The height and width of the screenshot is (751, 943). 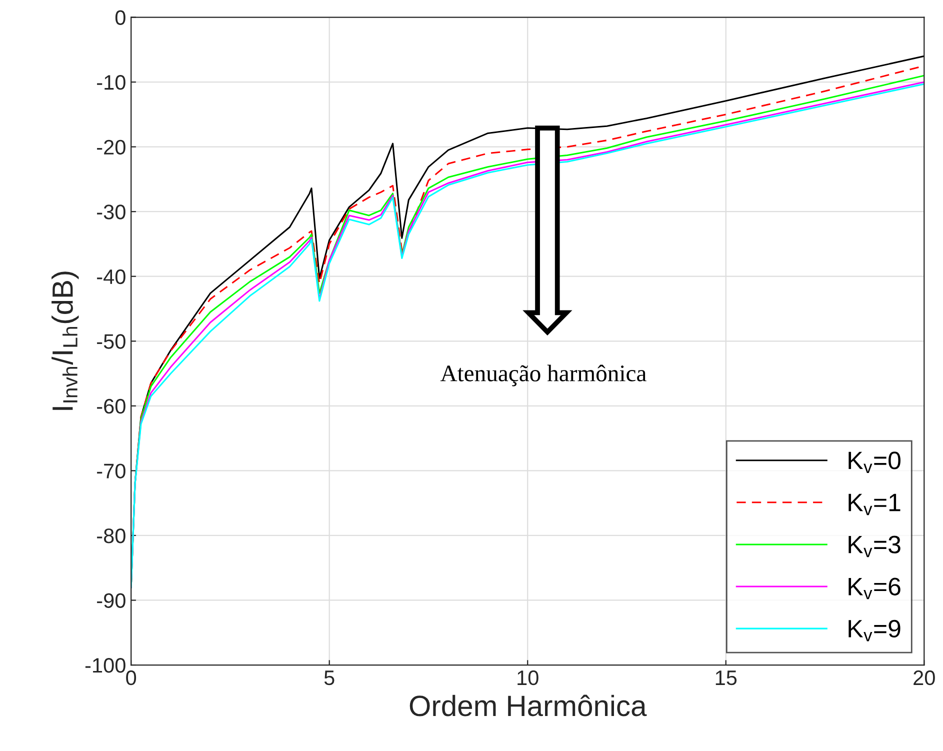 What do you see at coordinates (131, 678) in the screenshot?
I see `x-tick-label: 0` at bounding box center [131, 678].